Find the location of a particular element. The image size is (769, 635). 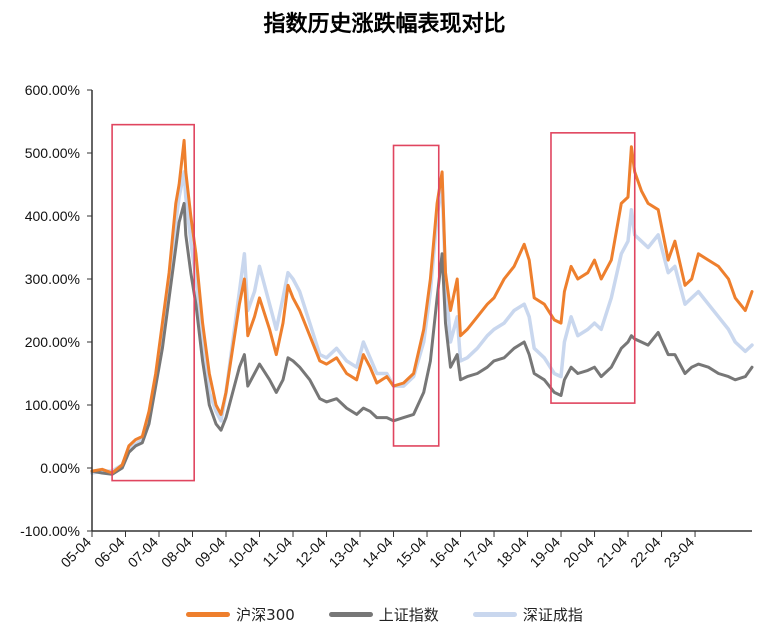

x-tick-label-13: 18-04 is located at coordinates (511, 552).